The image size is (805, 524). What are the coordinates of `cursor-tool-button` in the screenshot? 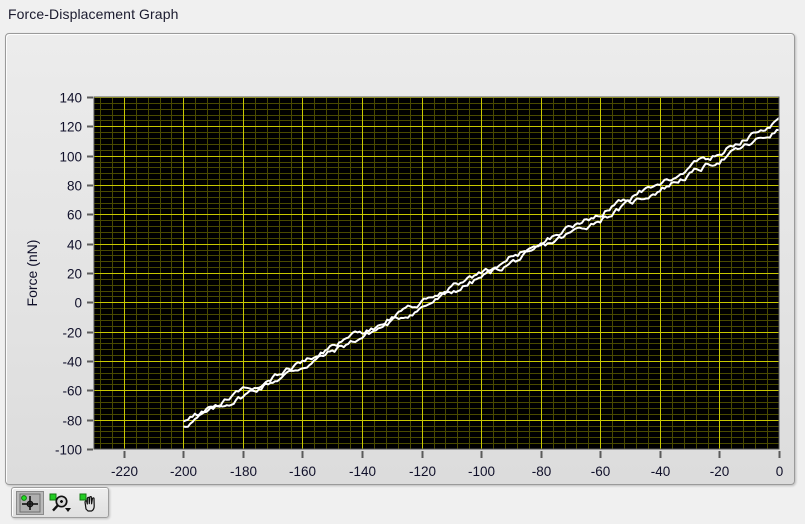 It's located at (30, 502).